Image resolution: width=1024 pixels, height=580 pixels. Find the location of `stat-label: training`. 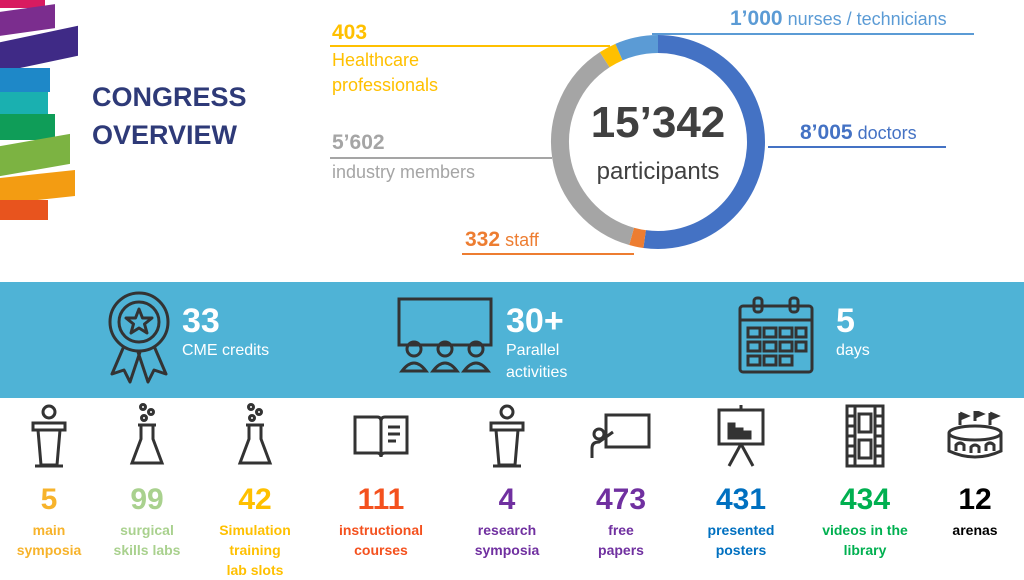

stat-label: training is located at coordinates (255, 550).